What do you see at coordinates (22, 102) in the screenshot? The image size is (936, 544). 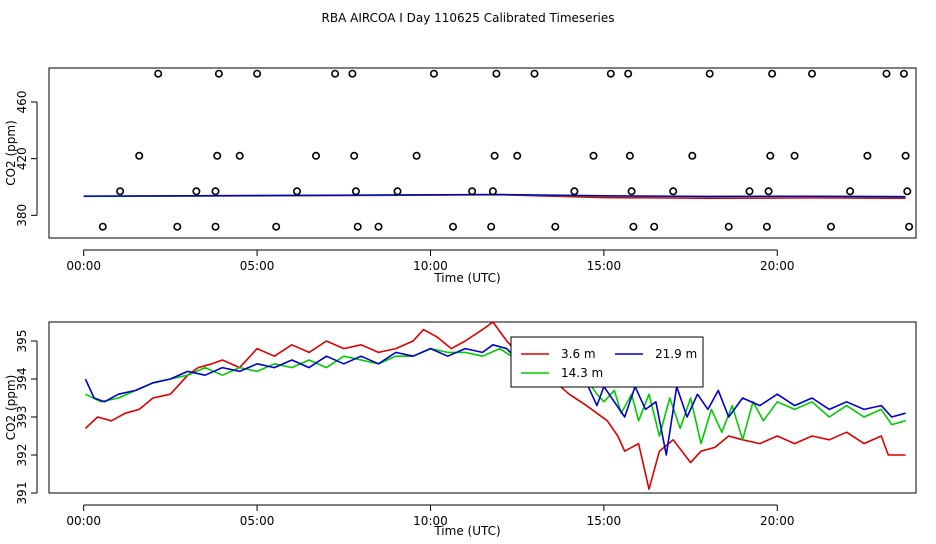 I see `y-tick-label: 460` at bounding box center [22, 102].